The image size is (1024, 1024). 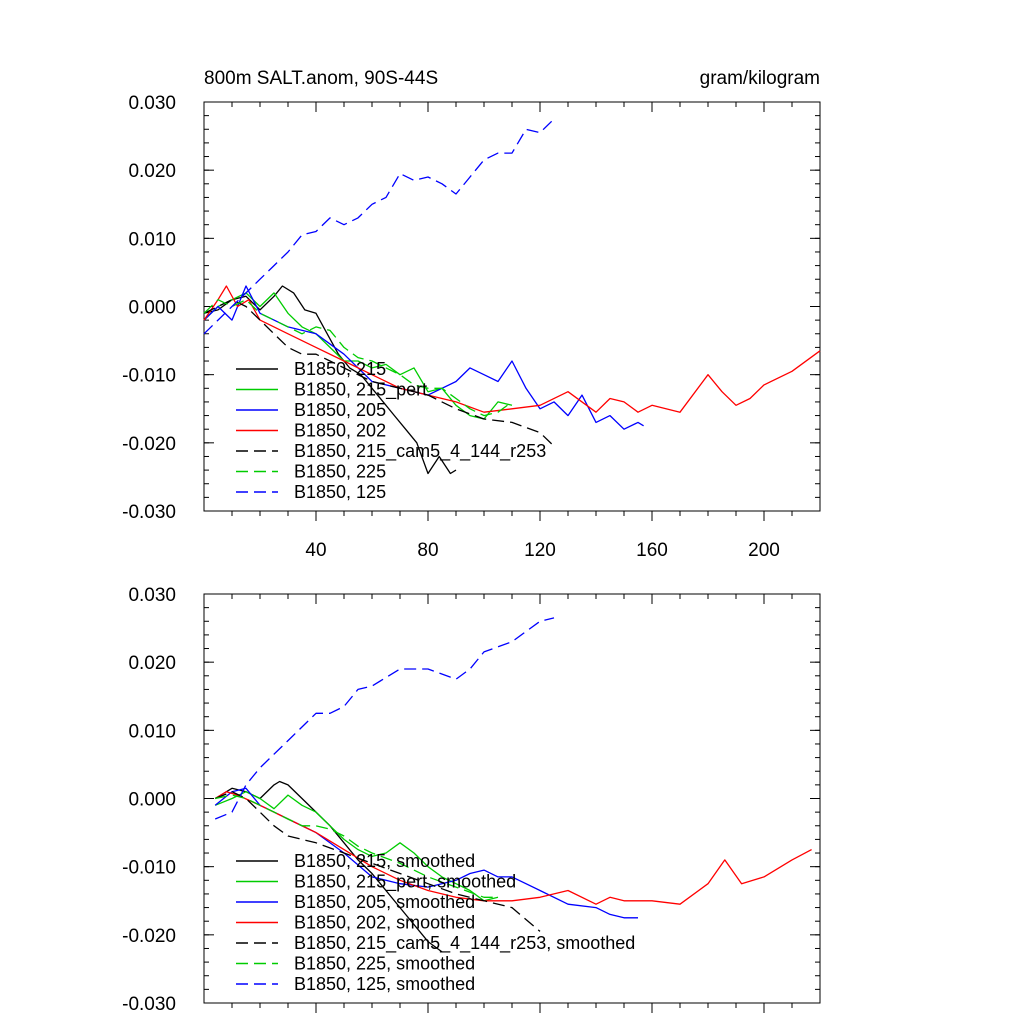 I want to click on legend-label: B1850, 125, so click(x=340, y=492).